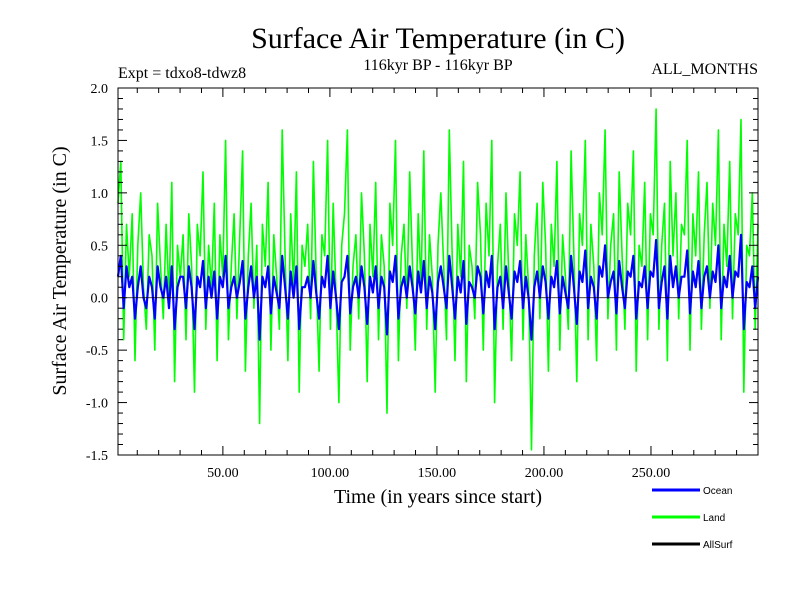 The image size is (800, 600). I want to click on y-tick-label: -1.0, so click(97, 404).